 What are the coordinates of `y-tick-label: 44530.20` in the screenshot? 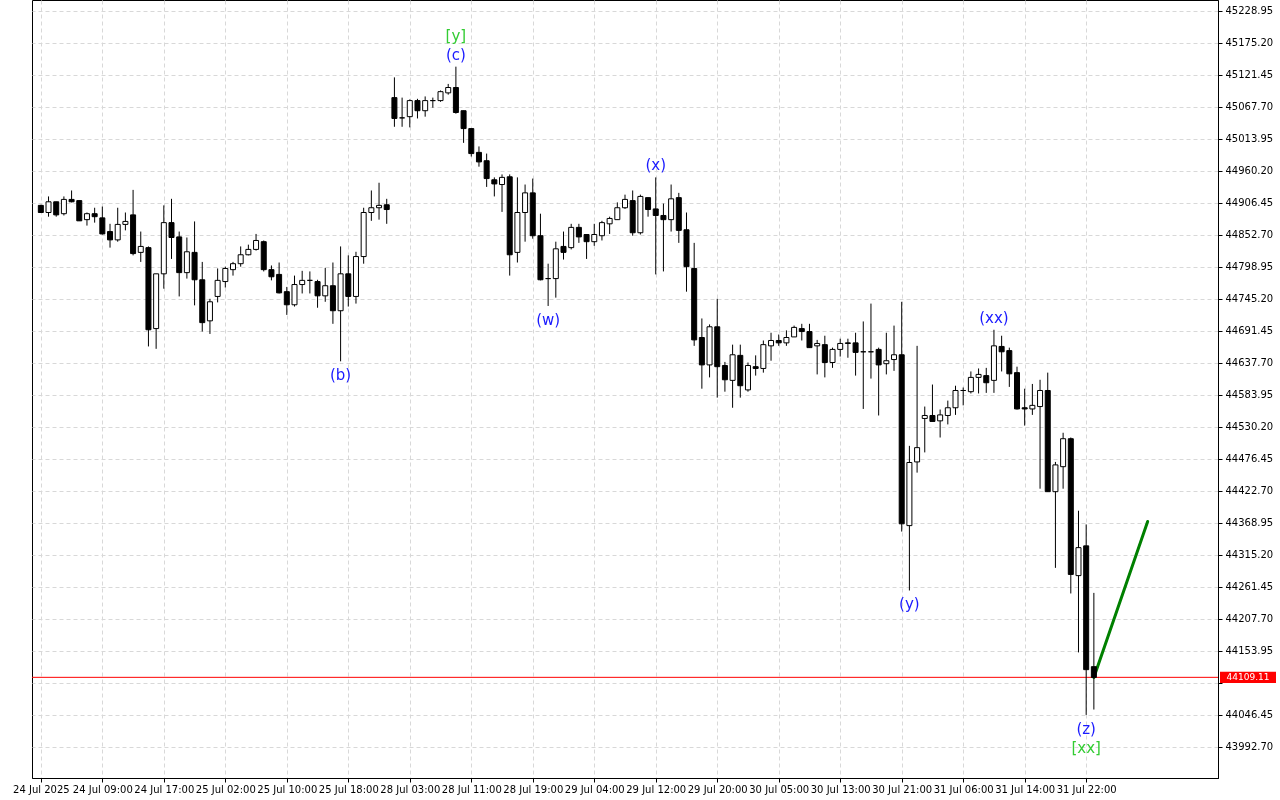 It's located at (1249, 427).